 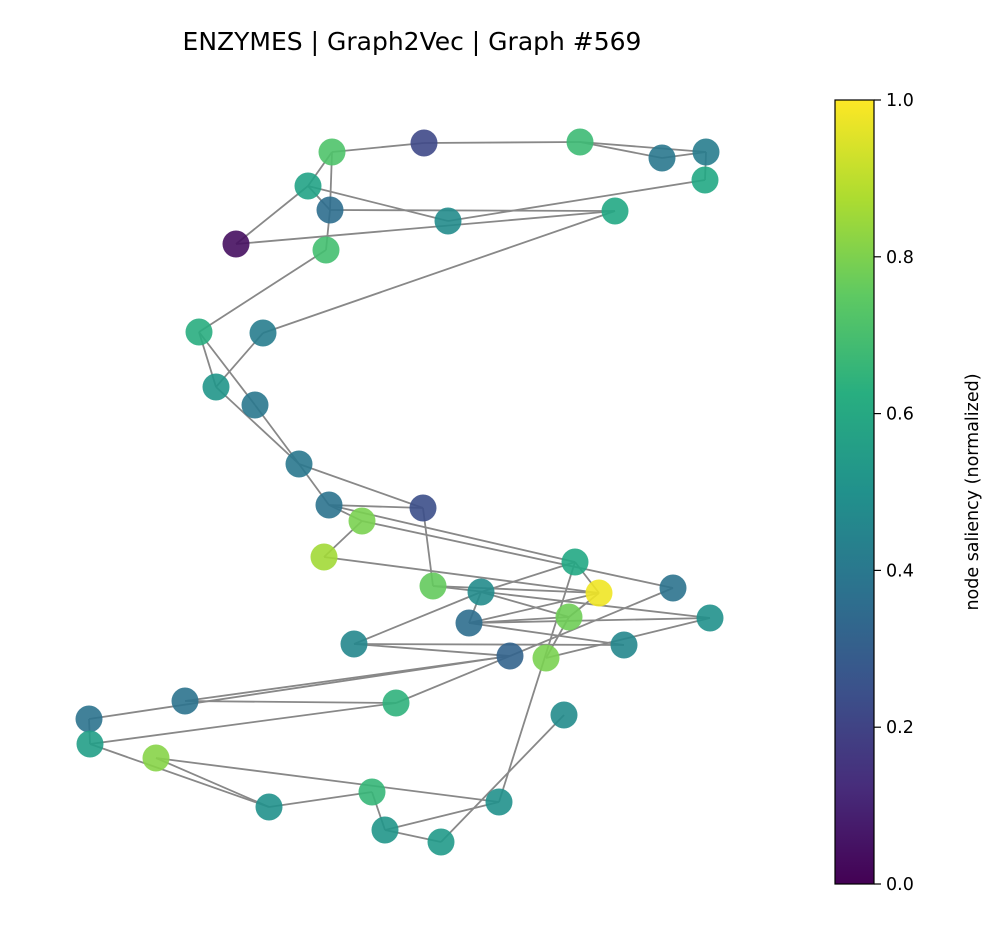 What do you see at coordinates (900, 101) in the screenshot?
I see `colorbar-tick-label: 1.0` at bounding box center [900, 101].